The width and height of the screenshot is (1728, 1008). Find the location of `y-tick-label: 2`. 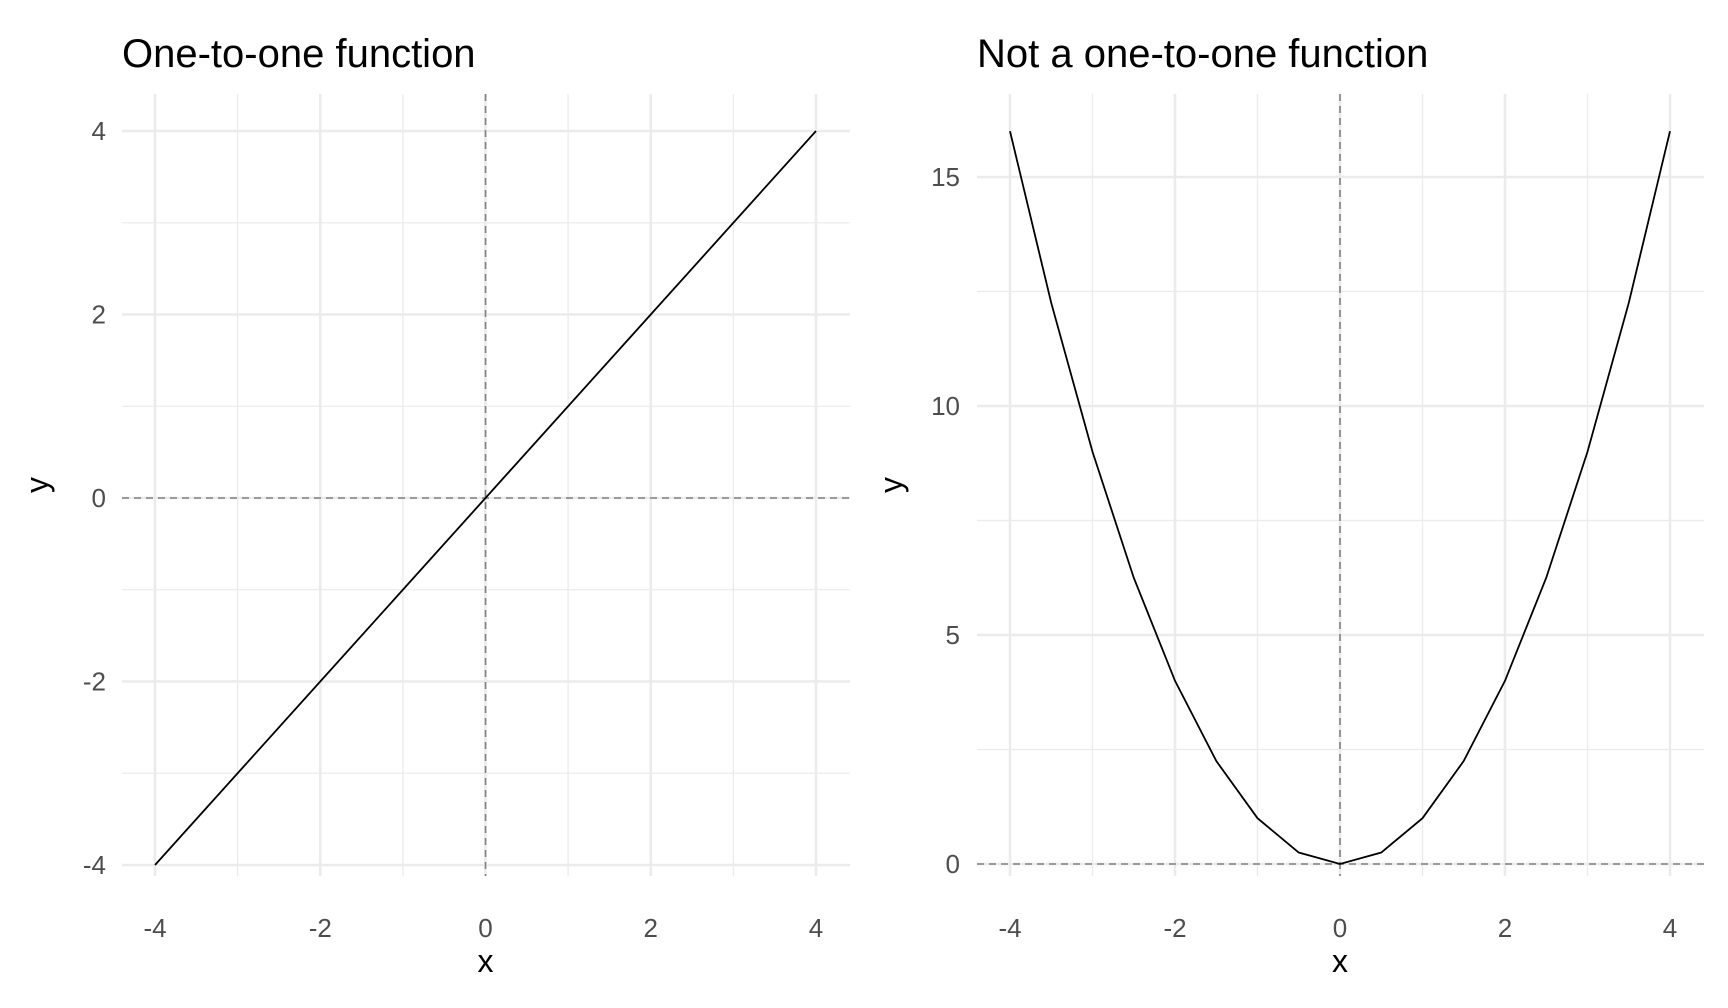

y-tick-label: 2 is located at coordinates (99, 315).